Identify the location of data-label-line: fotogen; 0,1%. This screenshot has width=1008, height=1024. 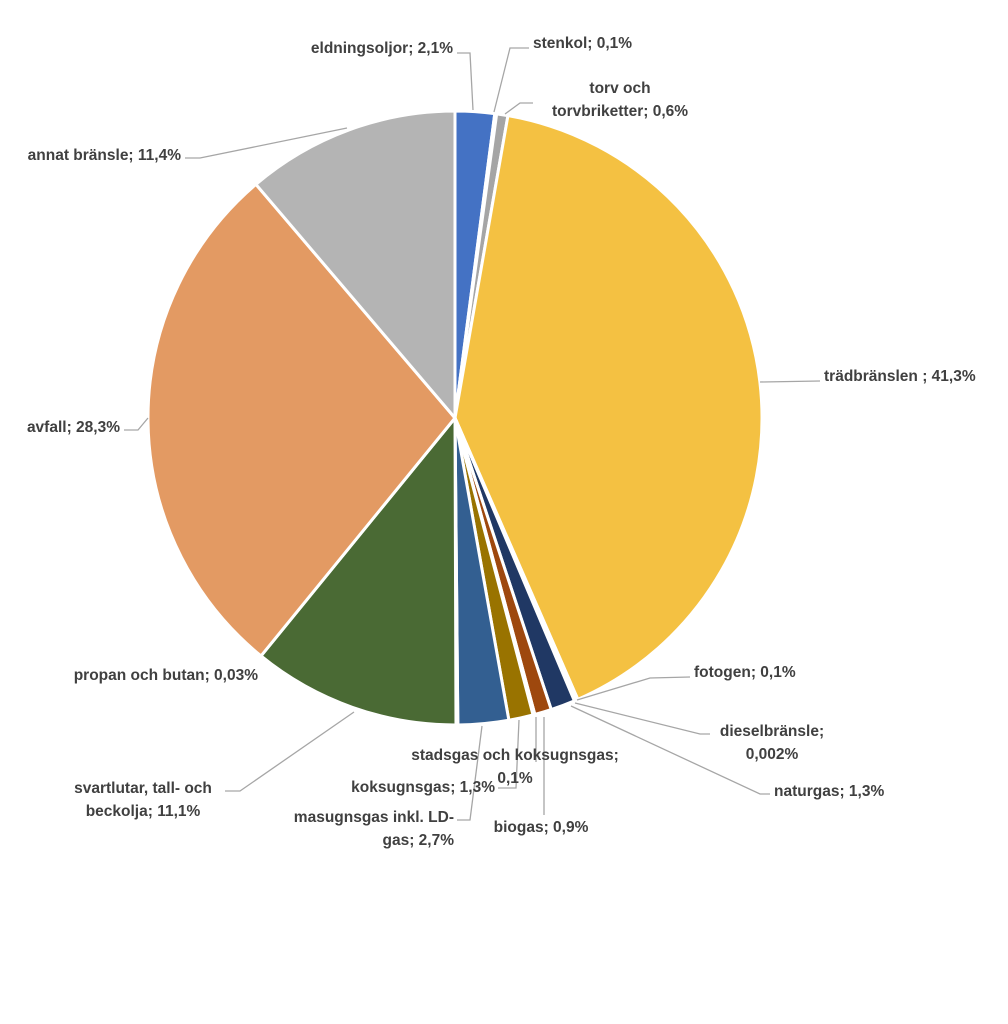
(745, 672).